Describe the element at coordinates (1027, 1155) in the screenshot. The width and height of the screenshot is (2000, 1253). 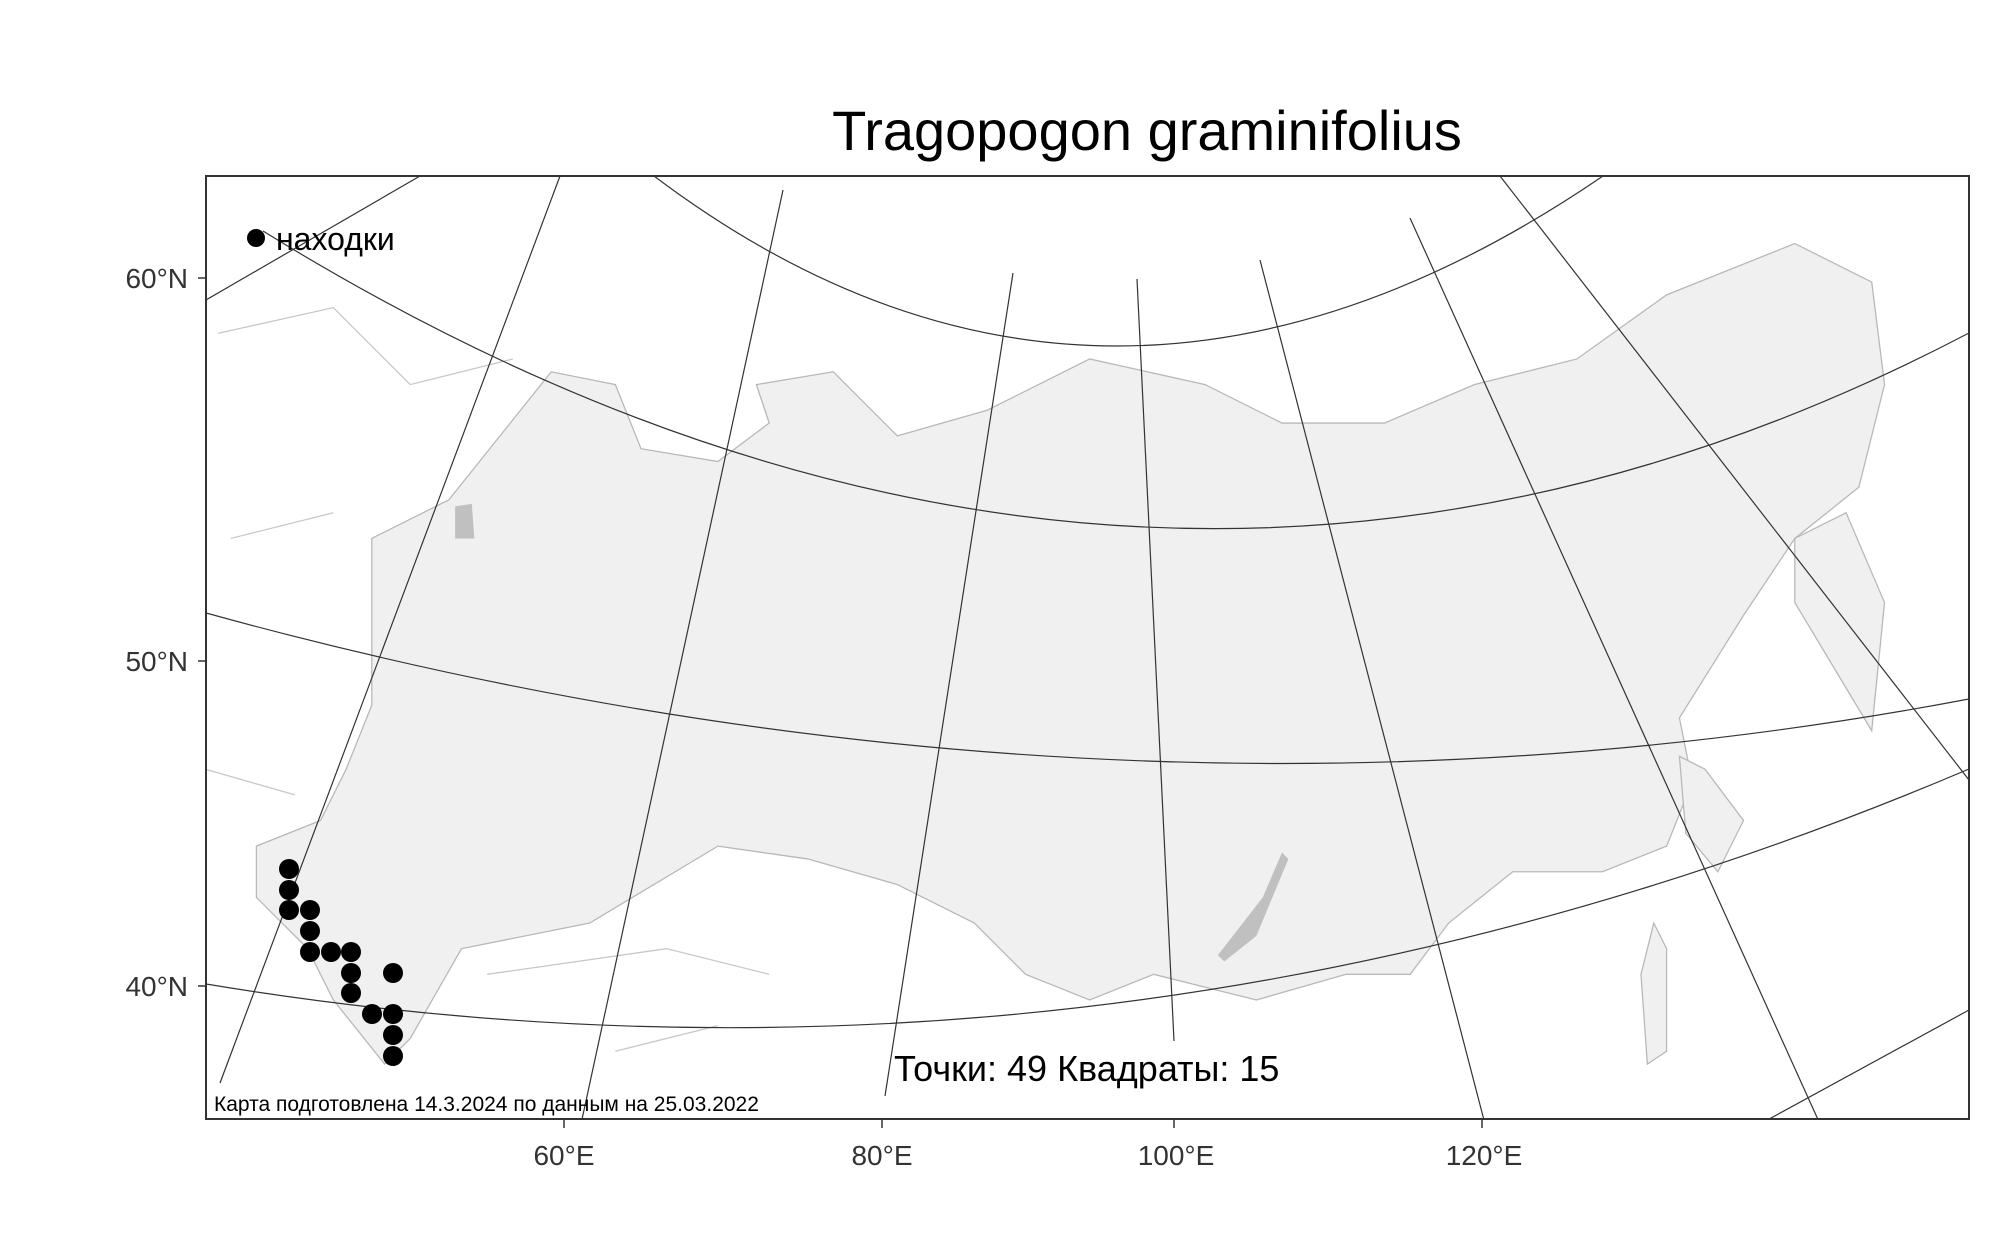
I see `lon-axis: 60°E 80°E 100°E 120°E` at that location.